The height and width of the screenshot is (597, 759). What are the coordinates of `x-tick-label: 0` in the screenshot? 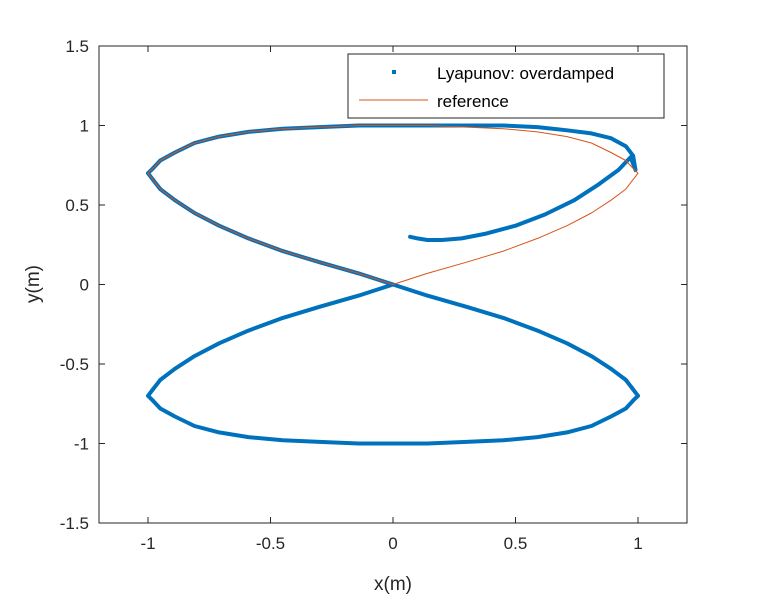 It's located at (392, 543).